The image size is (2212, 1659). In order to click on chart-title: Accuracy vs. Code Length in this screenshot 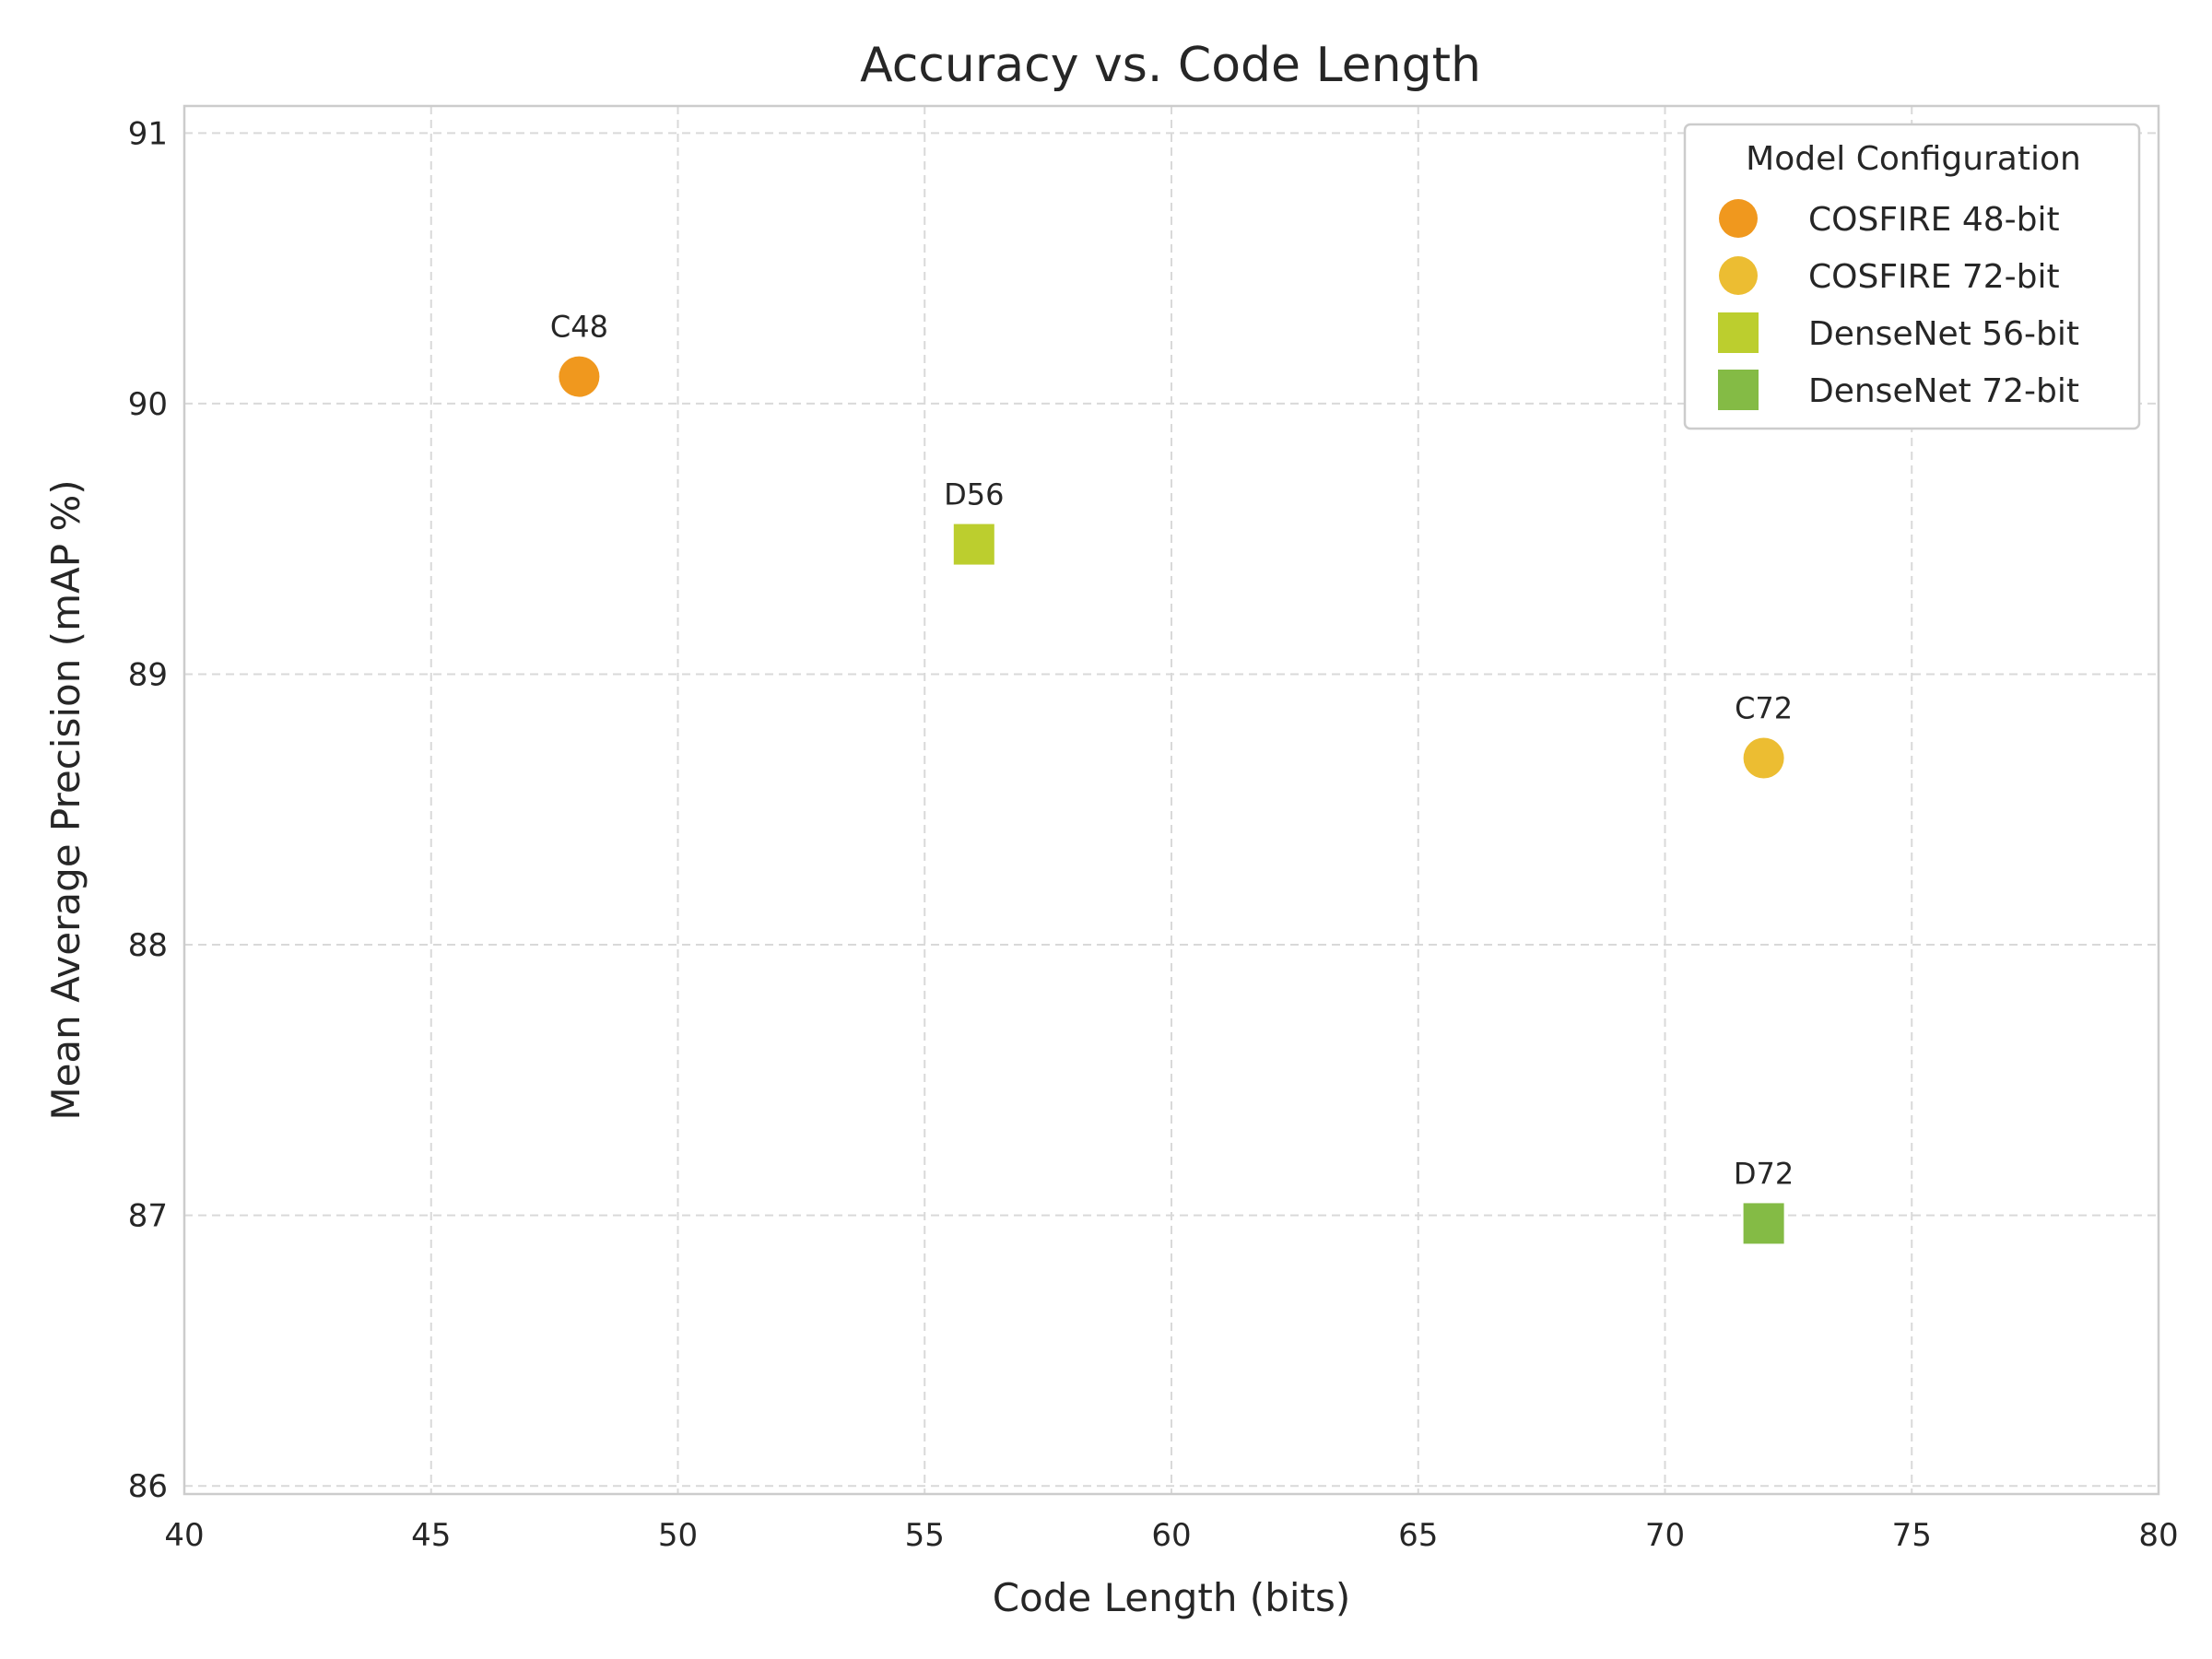, I will do `click(1170, 65)`.